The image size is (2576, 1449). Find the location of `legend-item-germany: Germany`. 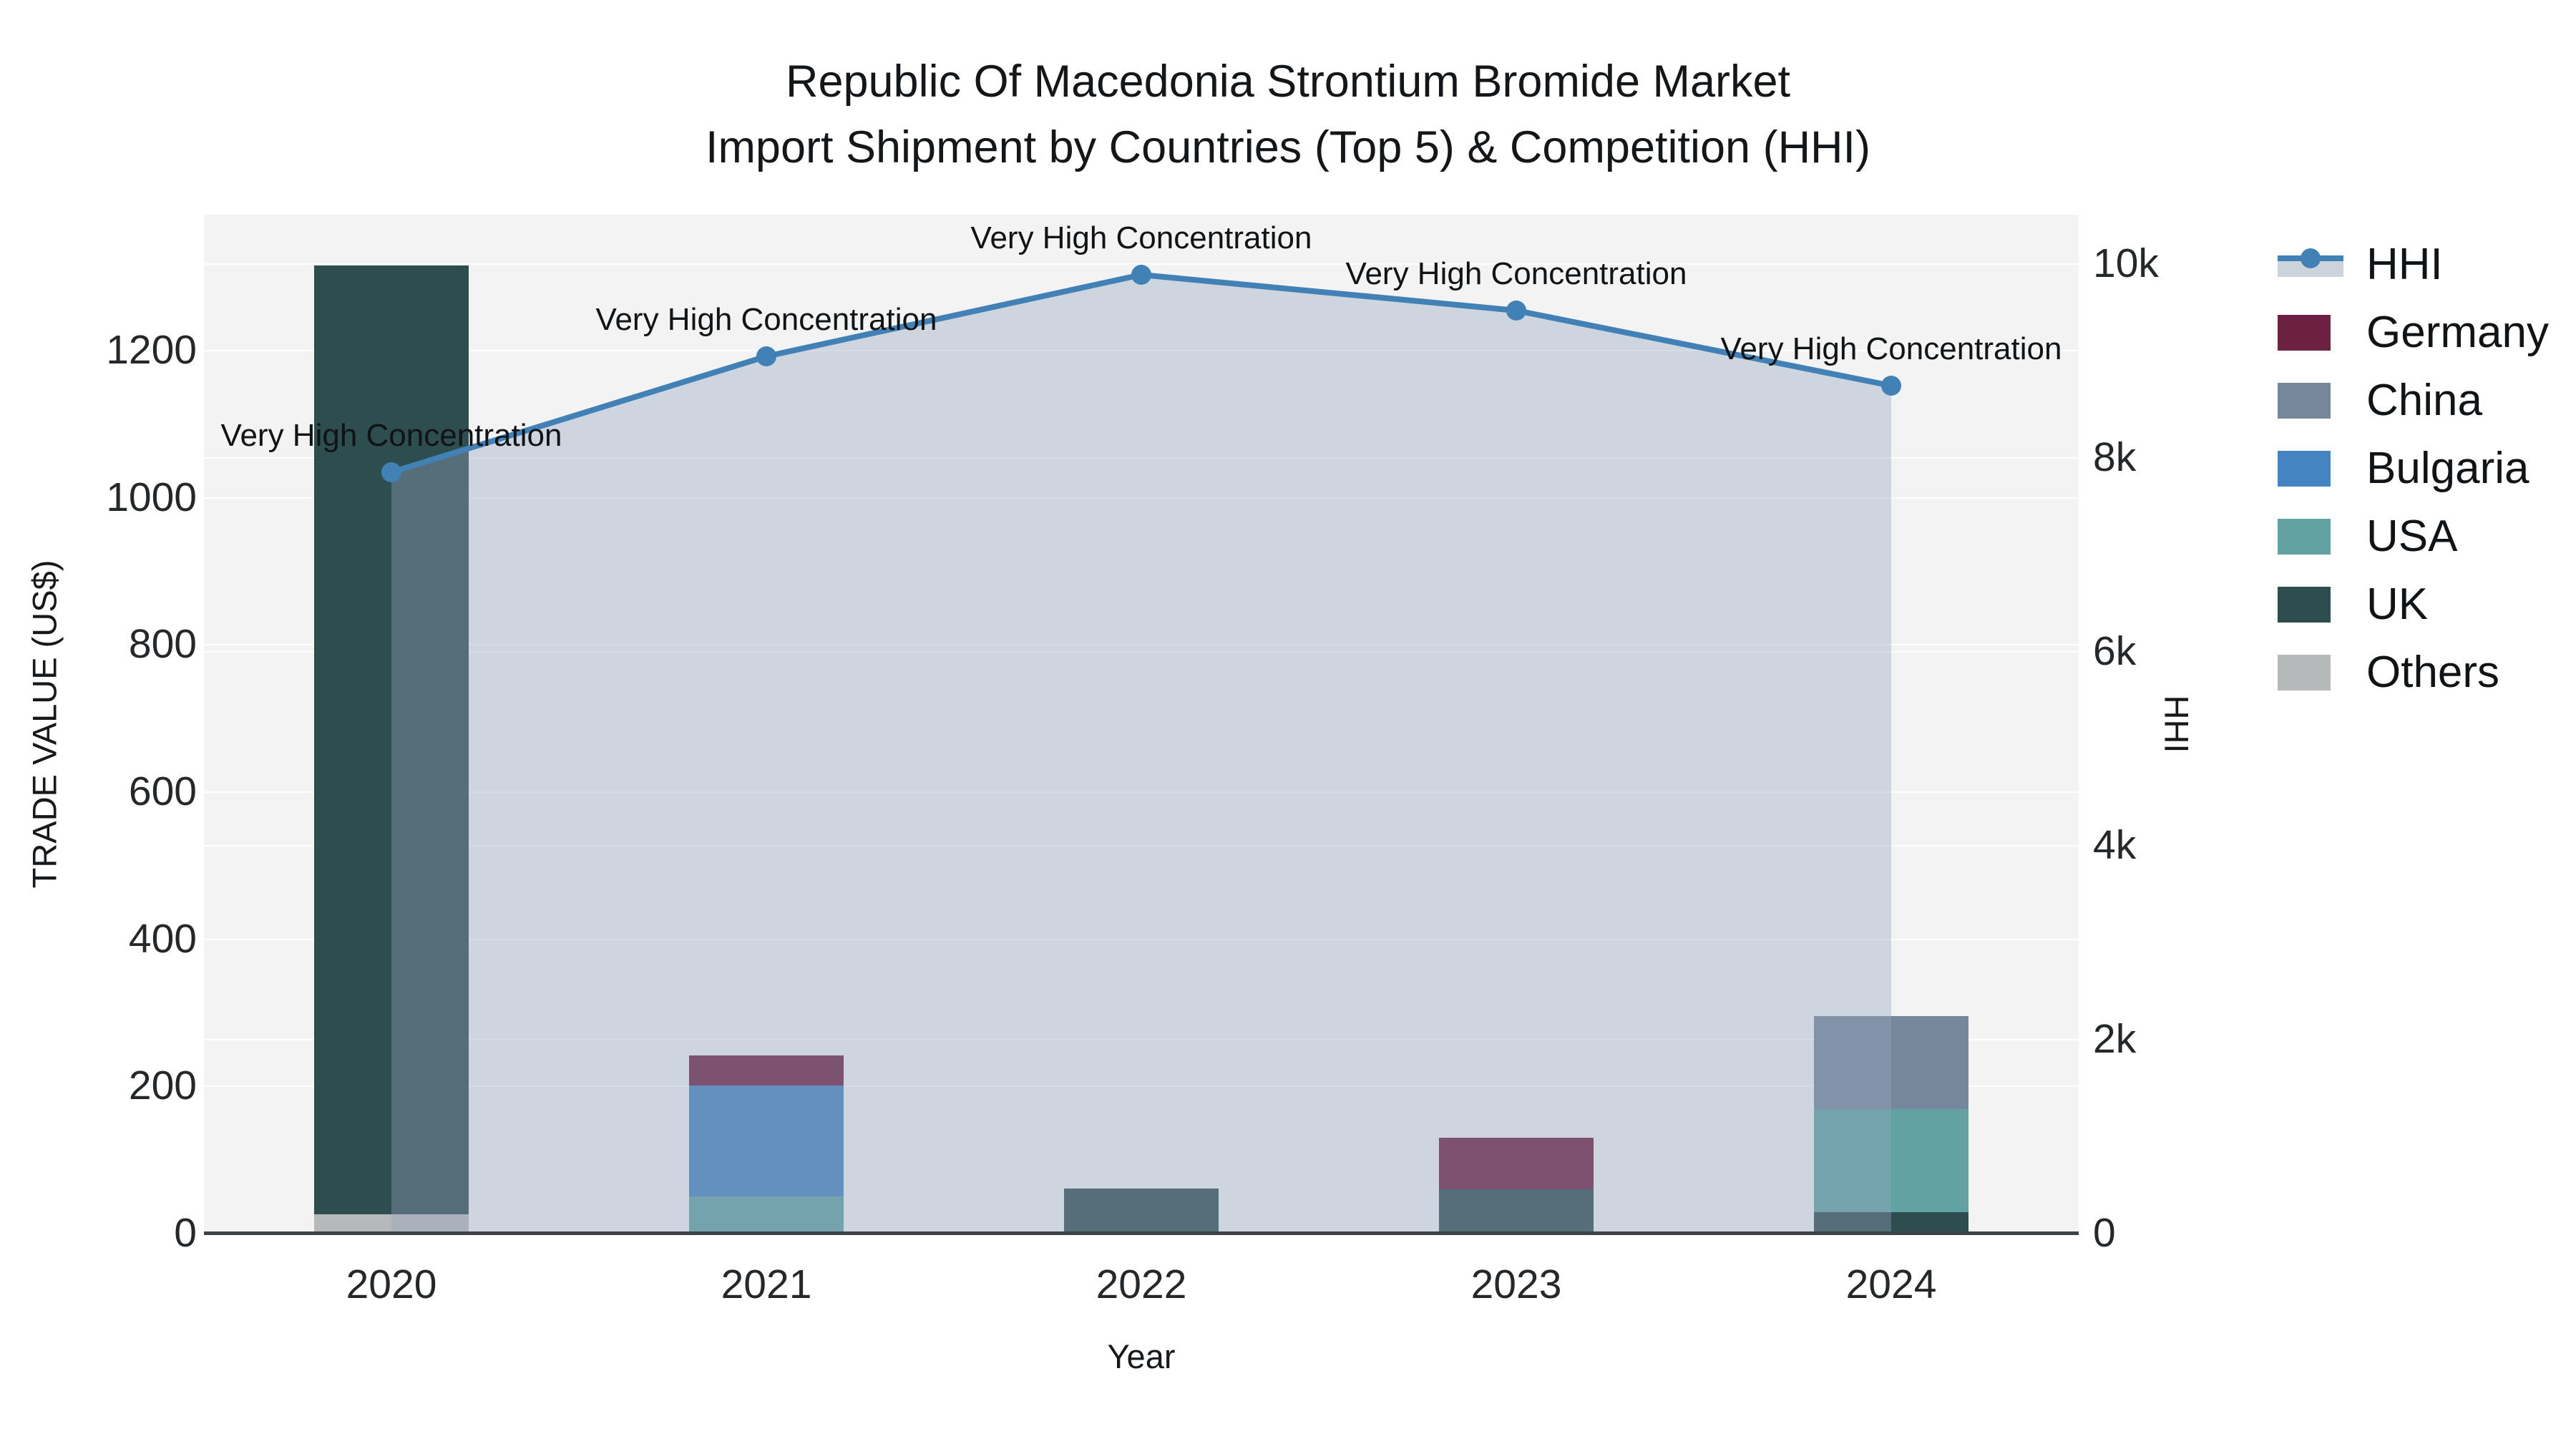

legend-item-germany: Germany is located at coordinates (2413, 332).